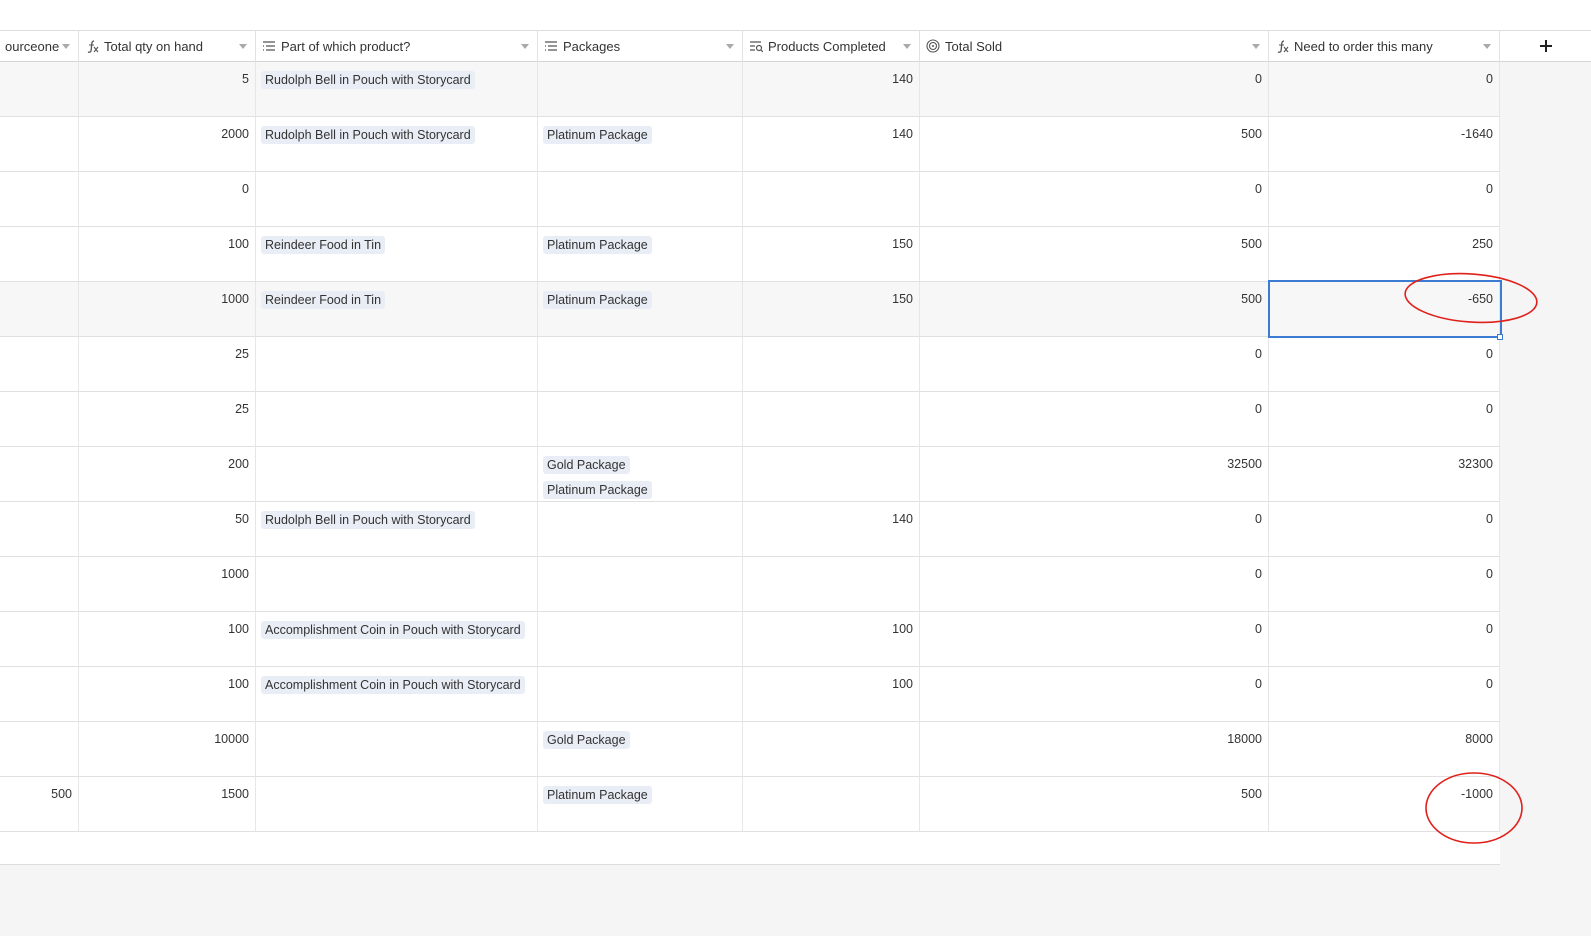  Describe the element at coordinates (1094, 749) in the screenshot. I see `cell: 18000` at that location.